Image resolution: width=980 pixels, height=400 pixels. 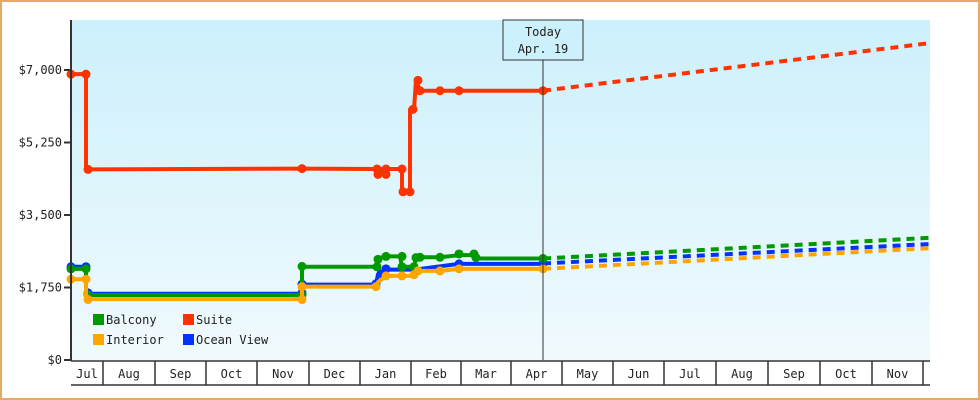 I want to click on today-marker: Today Apr. 19, so click(x=543, y=189).